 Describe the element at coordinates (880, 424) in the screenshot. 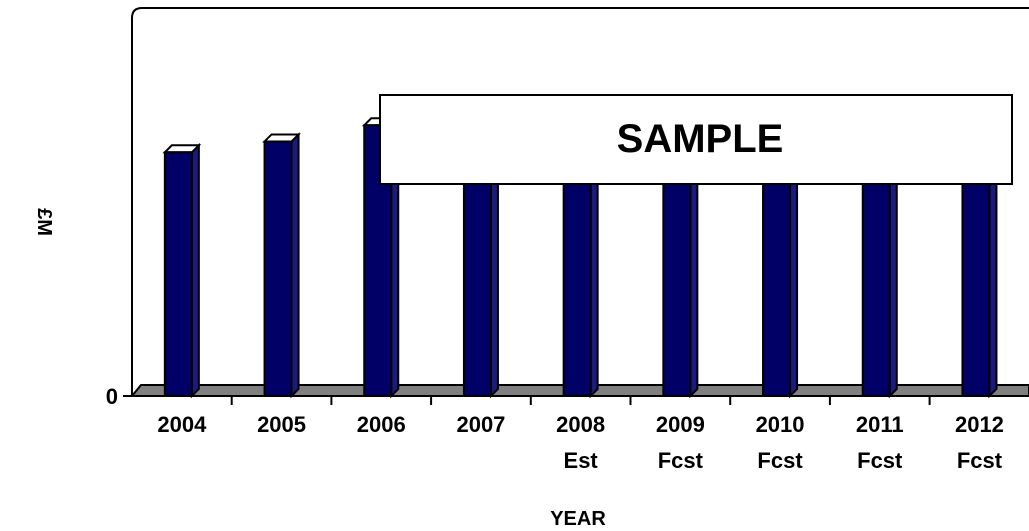

I see `x-tick-label: 2011` at that location.